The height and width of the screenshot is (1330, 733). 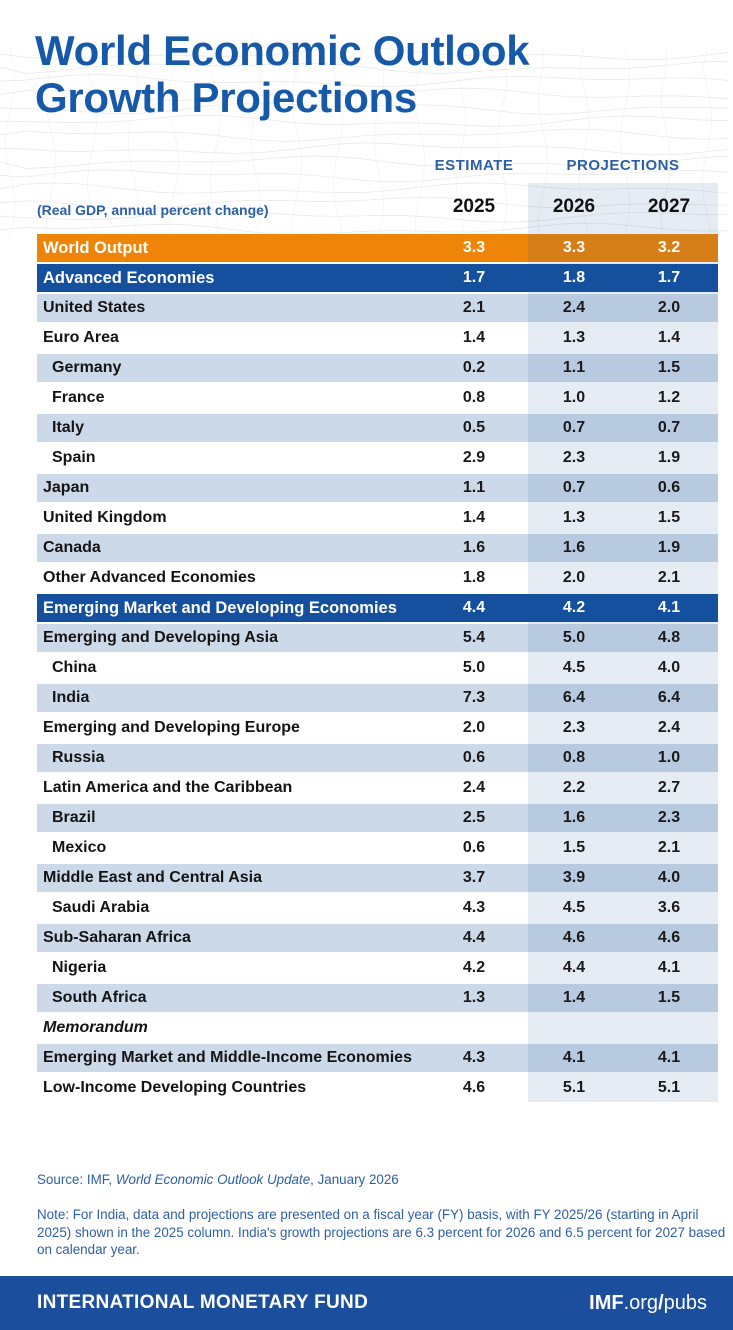 I want to click on footer-bar: INTERNATIONAL MONETARY FUND IMF.org/pubs, so click(x=366, y=1303).